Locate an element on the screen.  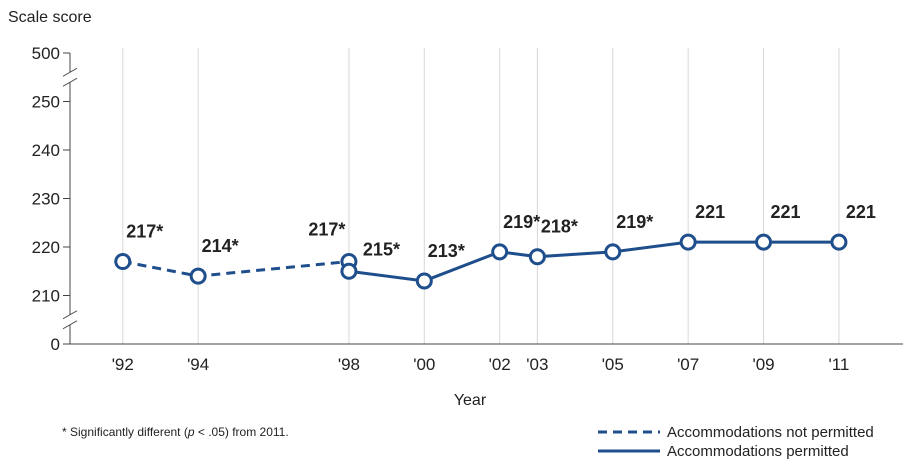
data-label: 214* is located at coordinates (220, 246).